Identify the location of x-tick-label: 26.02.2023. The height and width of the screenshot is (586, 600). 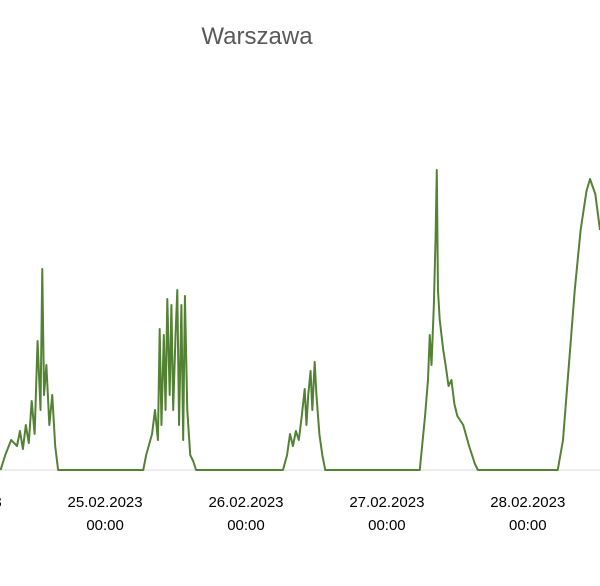
(245, 502).